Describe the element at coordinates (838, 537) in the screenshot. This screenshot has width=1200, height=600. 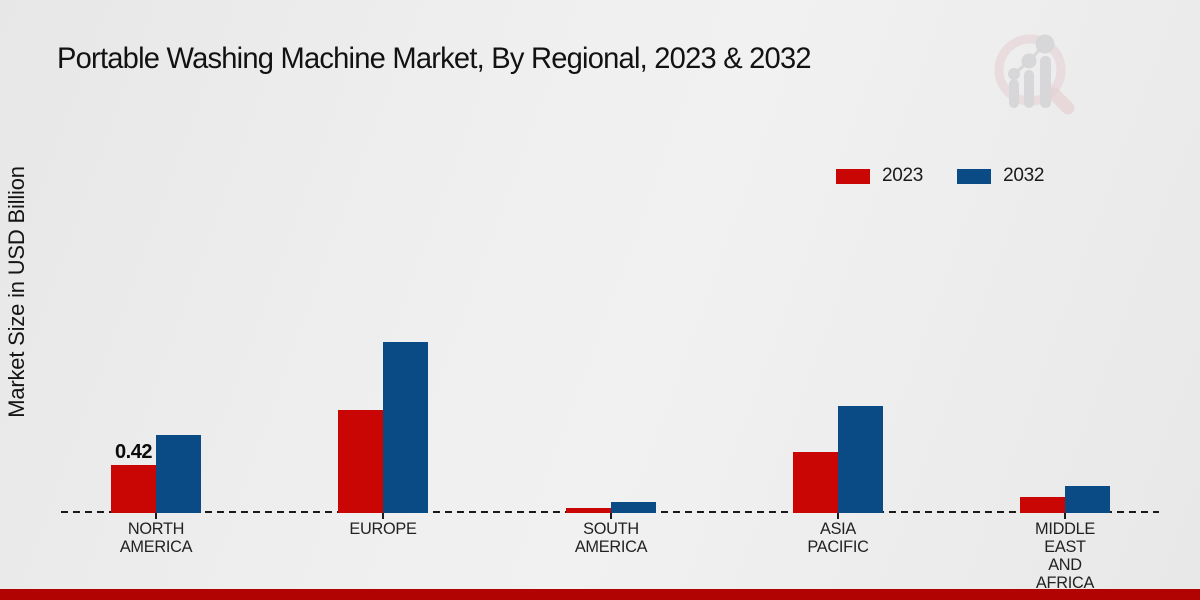
I see `x-axis-category-label: ASIA PACIFIC` at that location.